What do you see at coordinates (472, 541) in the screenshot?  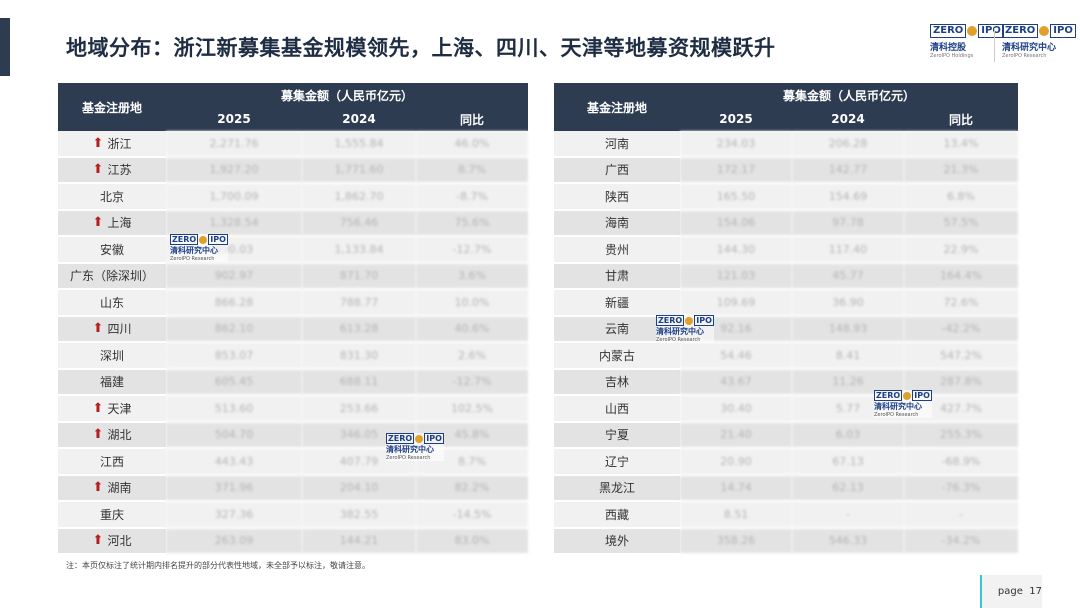 I see `yoy-cell: 83.0%` at bounding box center [472, 541].